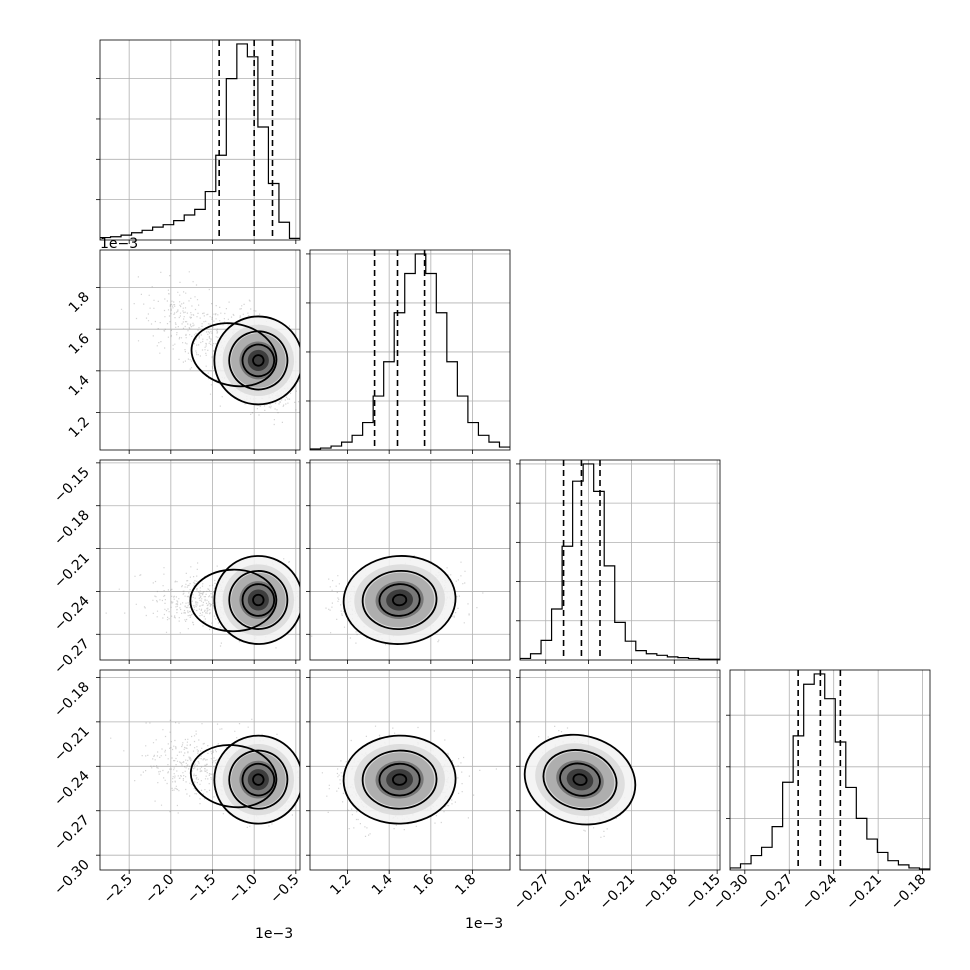  What do you see at coordinates (72, 485) in the screenshot?
I see `y-tick-label: −0.15` at bounding box center [72, 485].